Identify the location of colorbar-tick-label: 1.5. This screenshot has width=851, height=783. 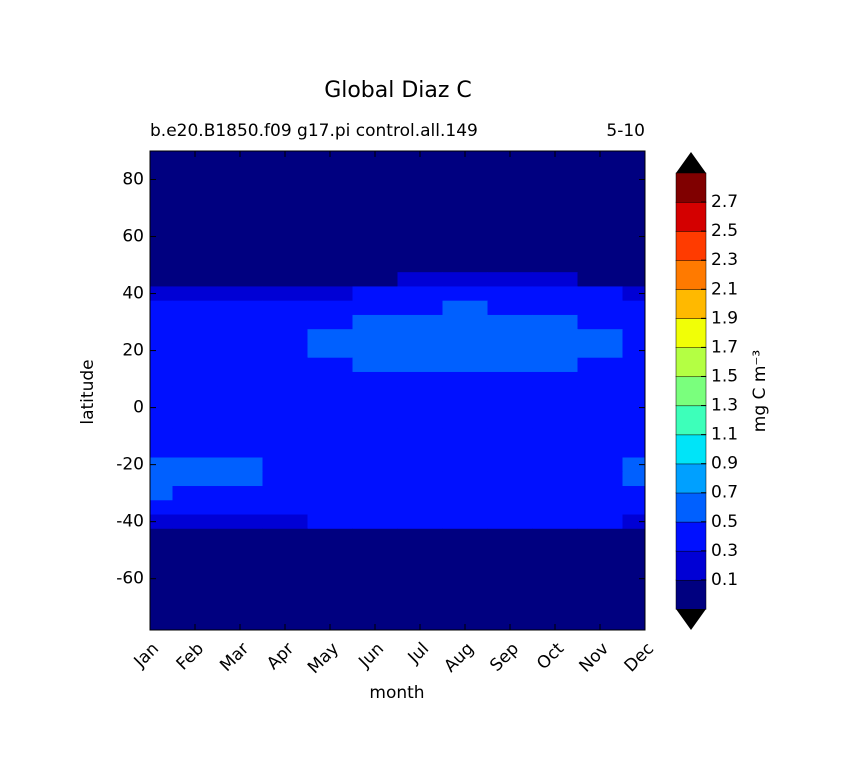
(724, 376).